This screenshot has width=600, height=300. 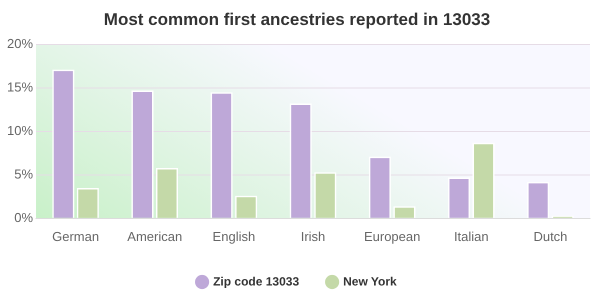 I want to click on y-tick-label: 0%, so click(x=24, y=217).